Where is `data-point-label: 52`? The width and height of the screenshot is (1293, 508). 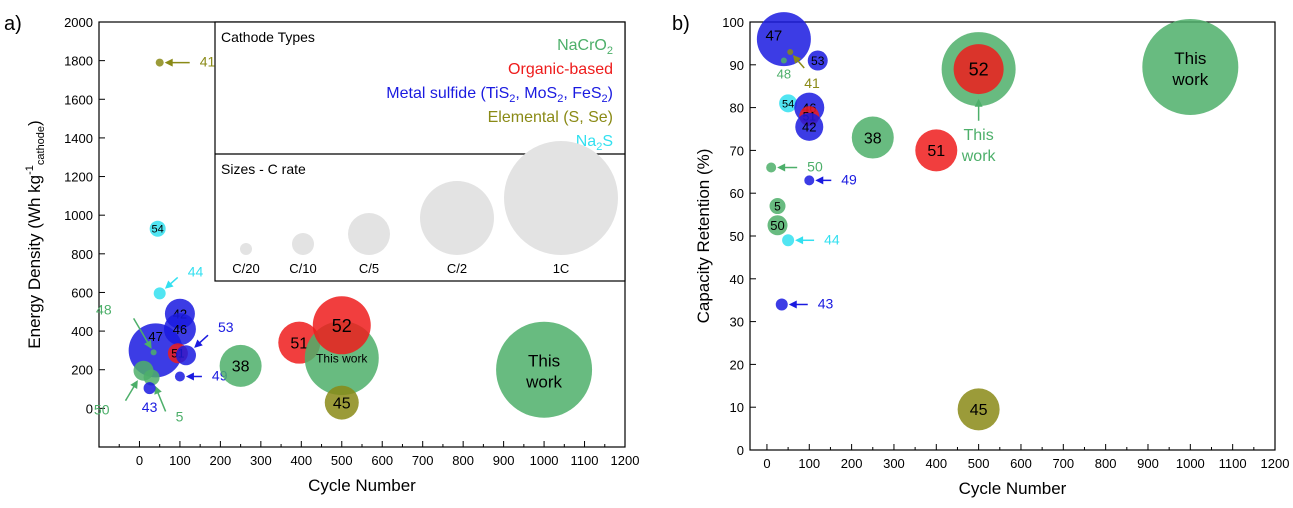 data-point-label: 52 is located at coordinates (342, 326).